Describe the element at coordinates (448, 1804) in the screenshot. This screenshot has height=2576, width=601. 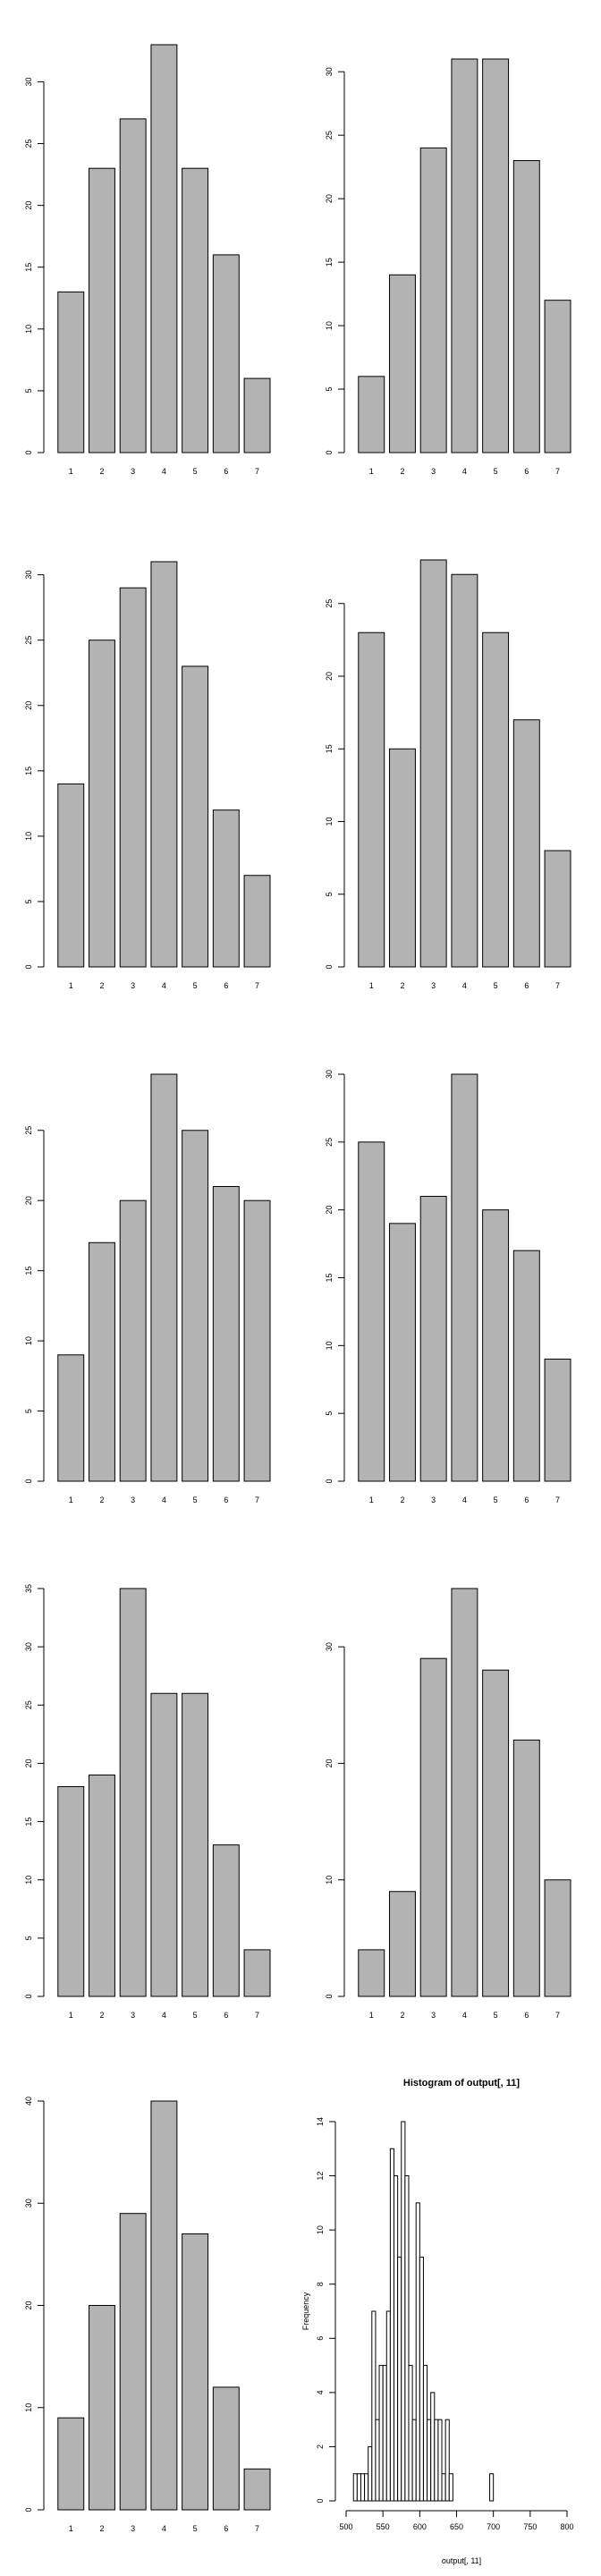
I see `bar-chart-8: 1 2 3 4 5 6 7 0 10 20 30` at that location.